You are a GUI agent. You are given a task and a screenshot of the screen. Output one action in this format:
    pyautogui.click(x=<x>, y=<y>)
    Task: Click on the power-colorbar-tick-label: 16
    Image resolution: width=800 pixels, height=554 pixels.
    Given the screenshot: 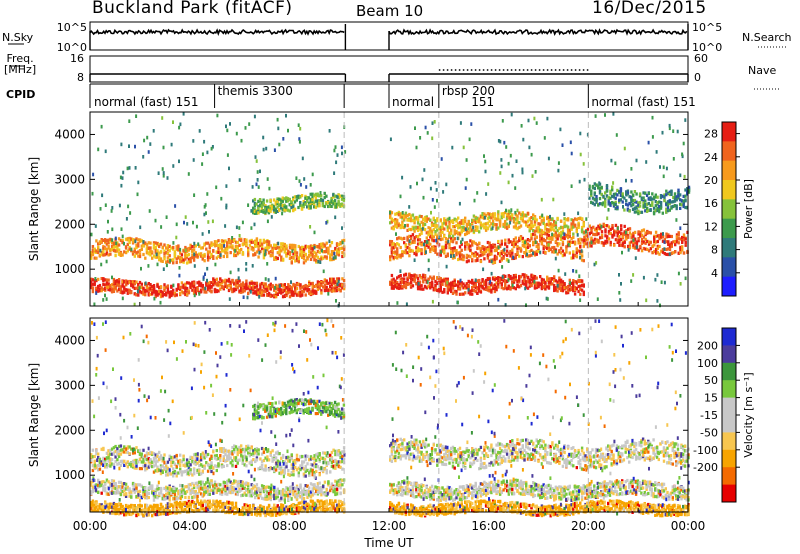 What is the action you would take?
    pyautogui.click(x=711, y=203)
    